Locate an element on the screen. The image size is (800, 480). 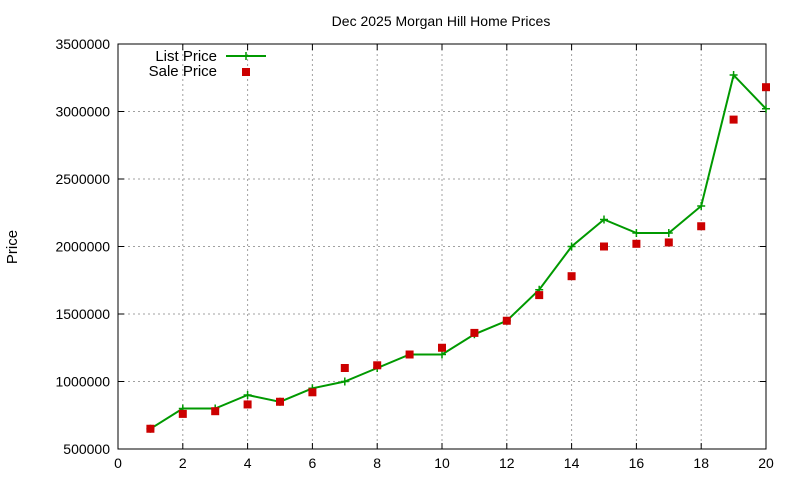
legend-marker-sale-price is located at coordinates (246, 72).